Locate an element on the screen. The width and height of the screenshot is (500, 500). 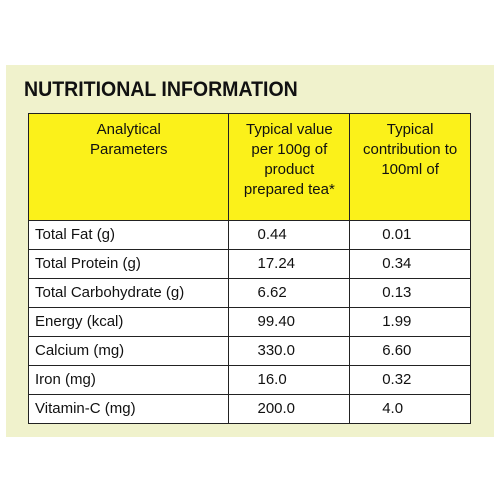
parameter-cell: Vitamin-C (mg) is located at coordinates (128, 409).